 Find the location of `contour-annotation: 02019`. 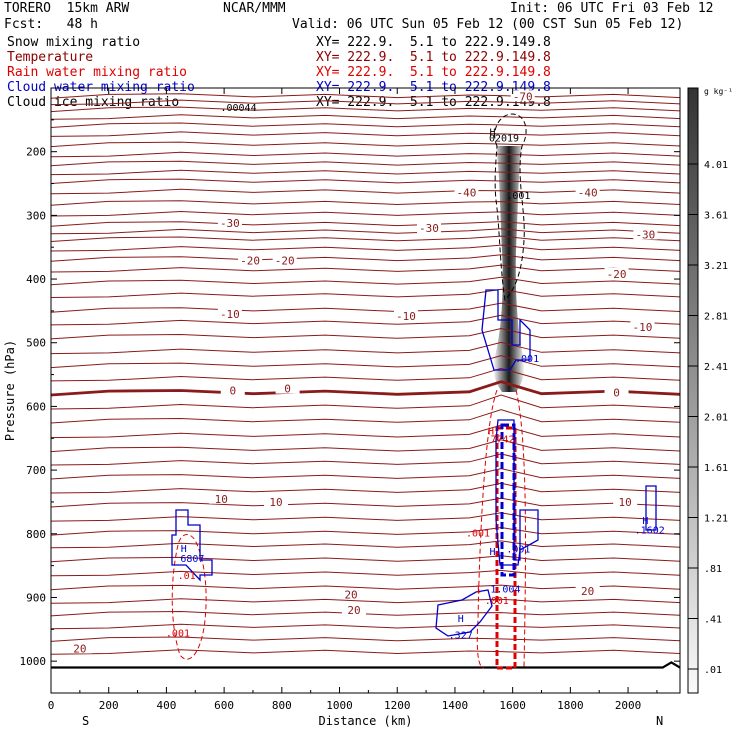

contour-annotation: 02019 is located at coordinates (504, 139).